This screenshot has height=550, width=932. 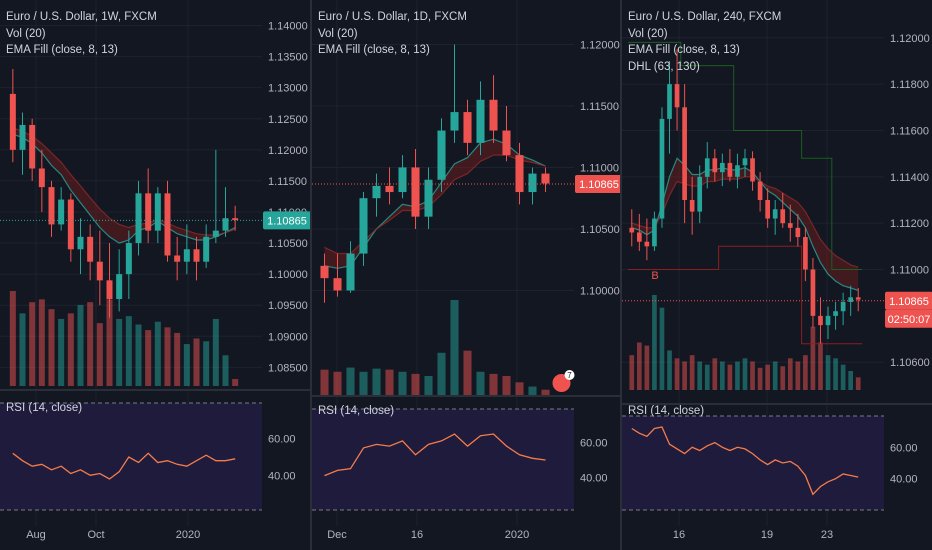 What do you see at coordinates (356, 411) in the screenshot?
I see `rsi-label-daily: RSI (14, close)` at bounding box center [356, 411].